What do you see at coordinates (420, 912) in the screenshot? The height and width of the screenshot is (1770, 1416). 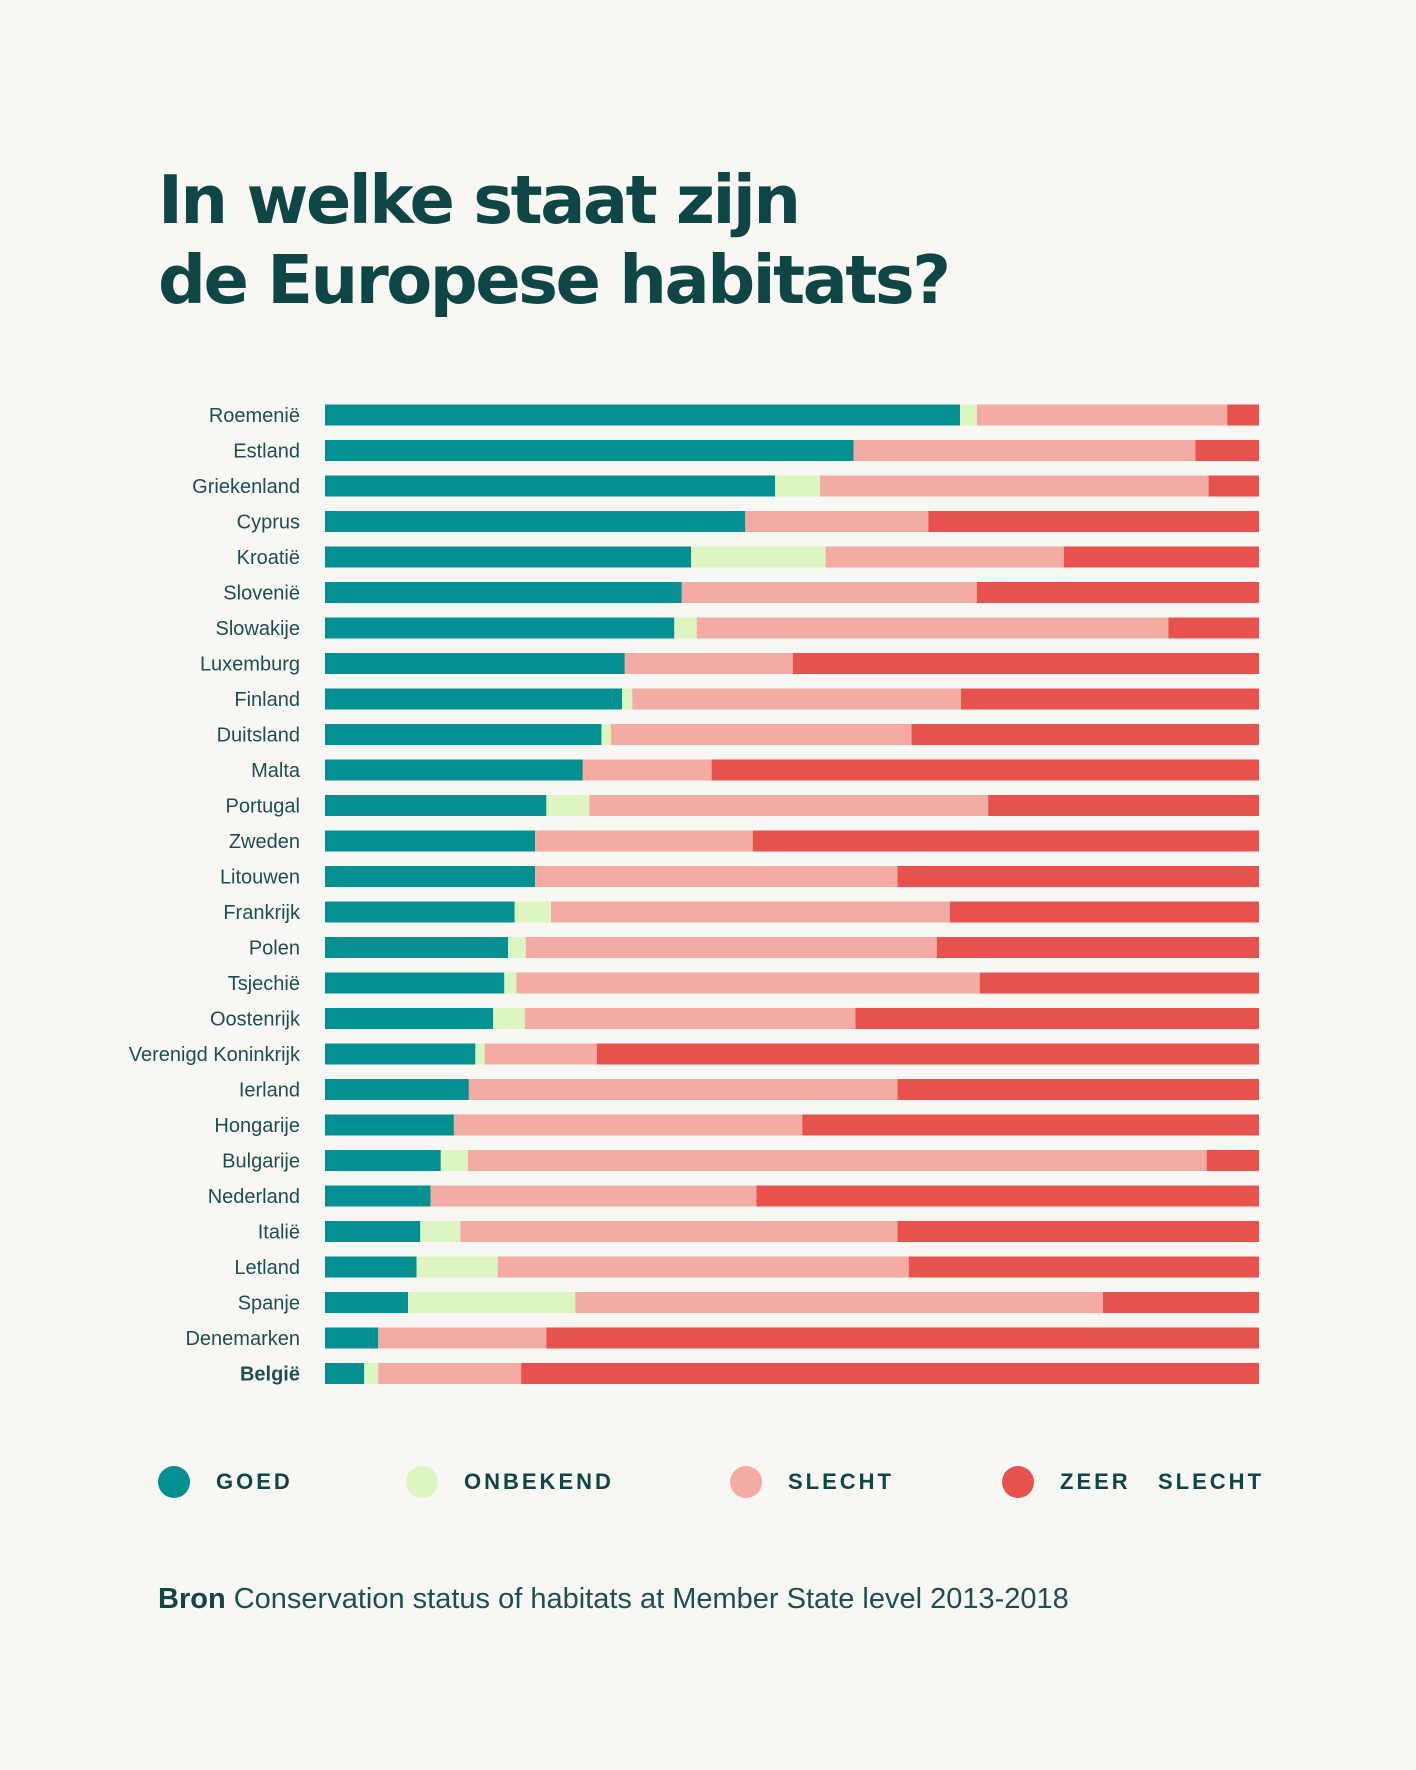 I see `bar-segment-goed-frankrijk` at bounding box center [420, 912].